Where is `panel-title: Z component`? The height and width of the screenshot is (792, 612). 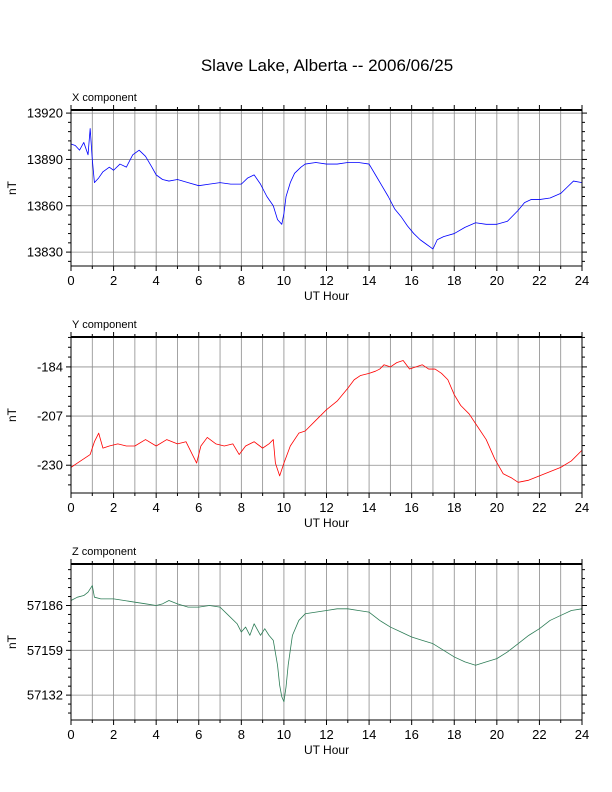 panel-title: Z component is located at coordinates (104, 552).